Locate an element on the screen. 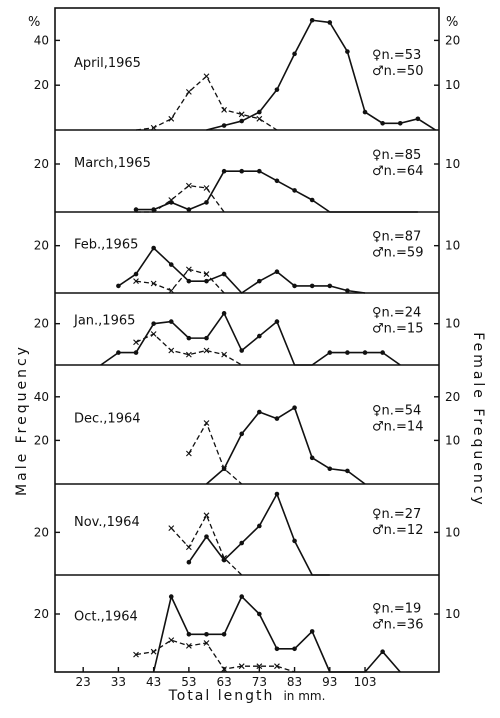  panel-2: 20 10 March,1965 ♀n.=85♂n.=64 is located at coordinates (247, 180).